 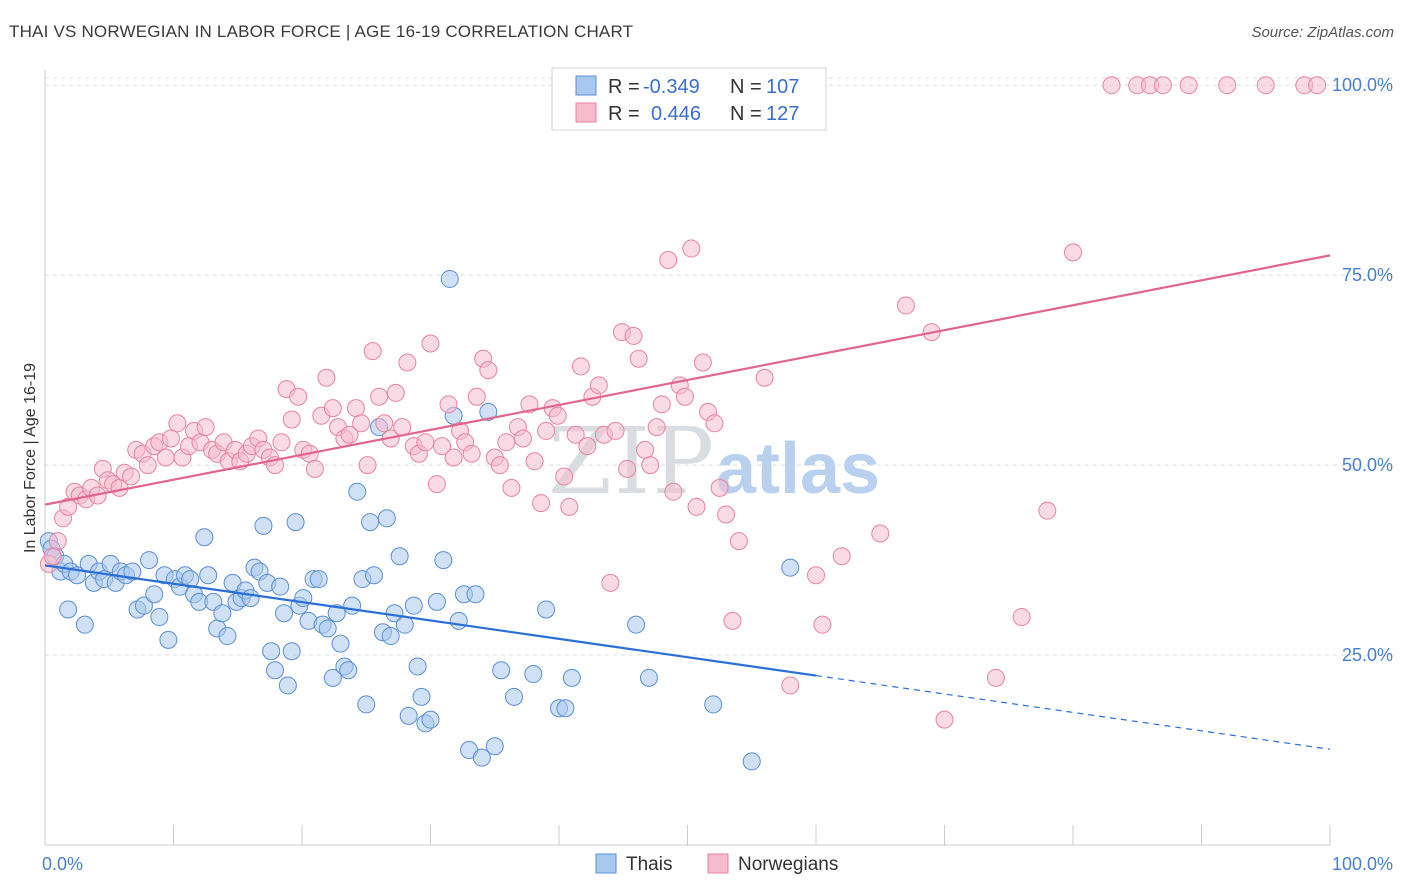 What do you see at coordinates (1367, 465) in the screenshot?
I see `y-tick-label-1: 50.0%` at bounding box center [1367, 465].